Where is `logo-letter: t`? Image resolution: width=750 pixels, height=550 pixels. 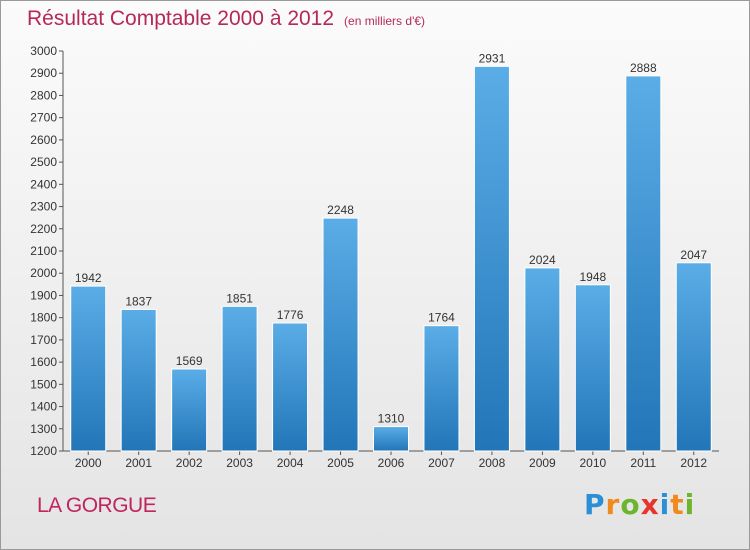 logo-letter: t is located at coordinates (677, 504).